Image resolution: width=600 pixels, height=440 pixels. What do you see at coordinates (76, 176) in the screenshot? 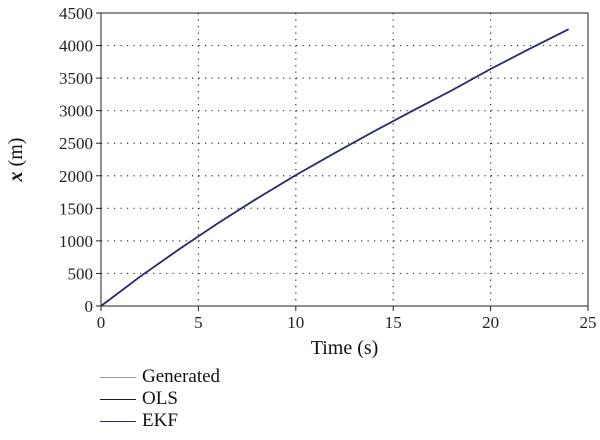
I see `y-tick-label: 2000` at bounding box center [76, 176].